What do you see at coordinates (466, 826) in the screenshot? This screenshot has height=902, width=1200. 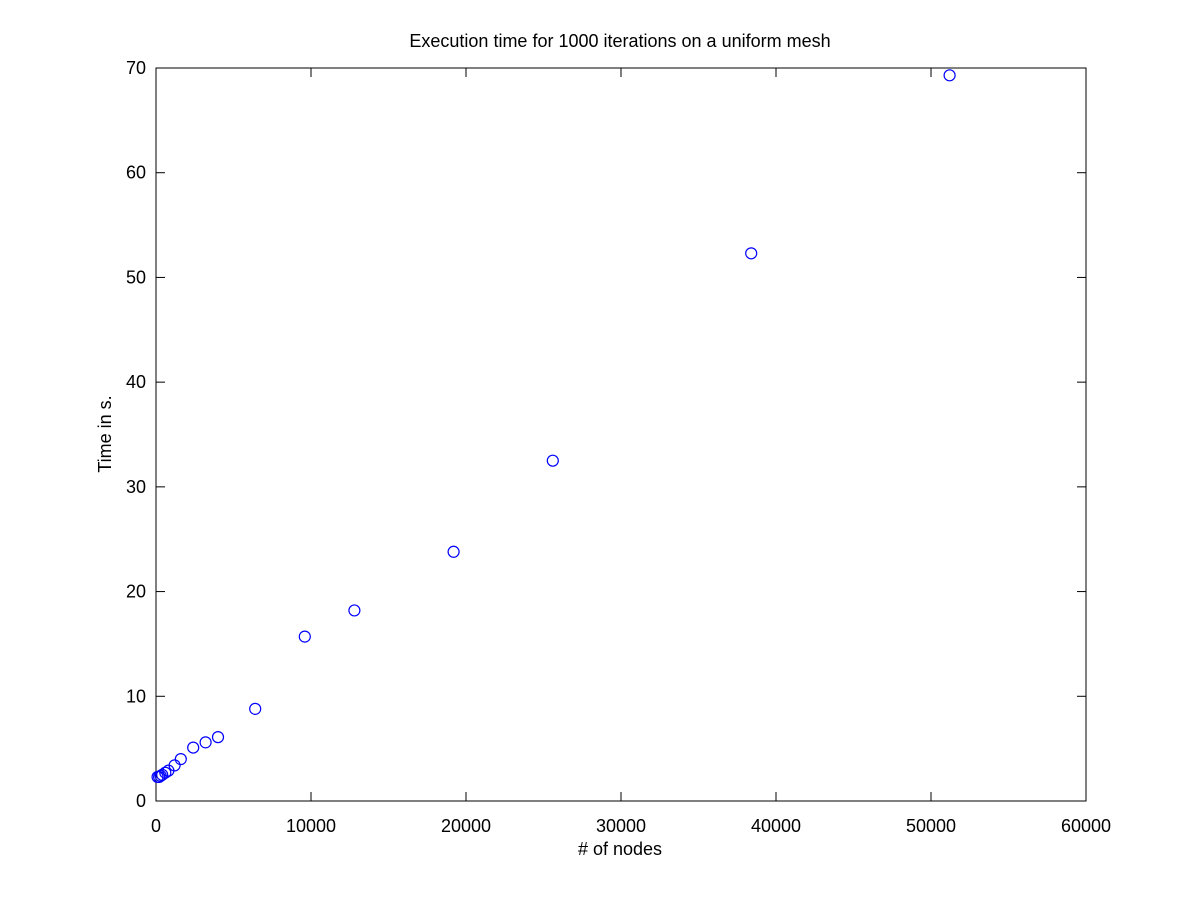 I see `x-tick-label: 20000` at bounding box center [466, 826].